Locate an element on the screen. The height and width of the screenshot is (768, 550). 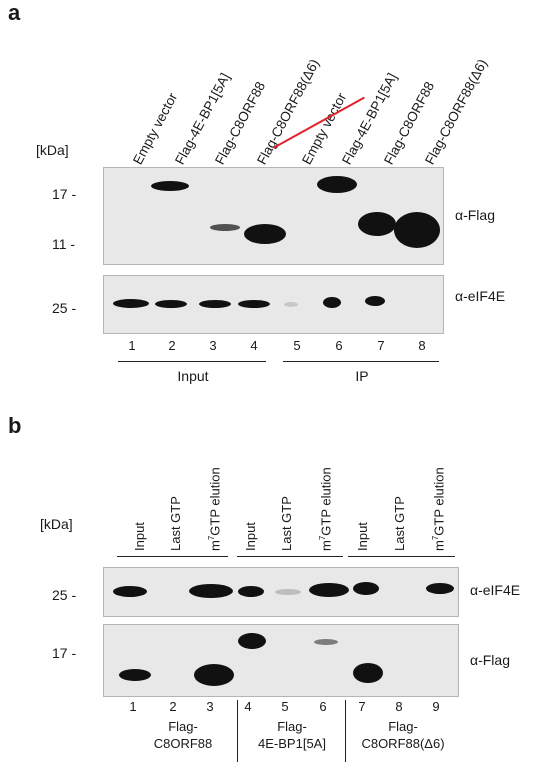
group-label-b1: Flag- C8ORF88 is located at coordinates (183, 735).